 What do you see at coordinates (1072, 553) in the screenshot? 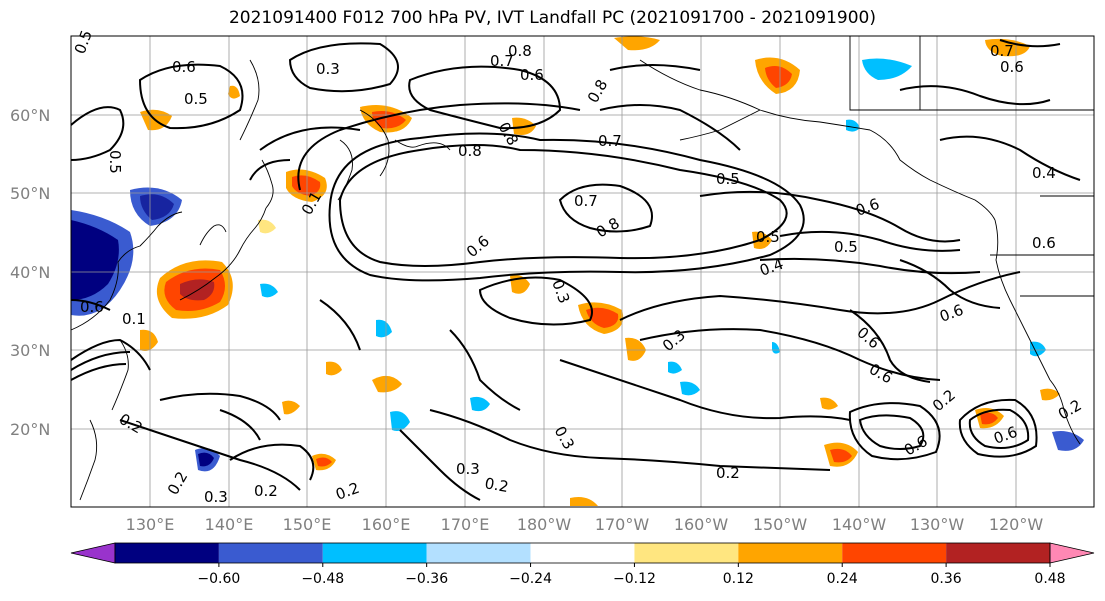
I see `colorbar-arrow-high` at bounding box center [1072, 553].